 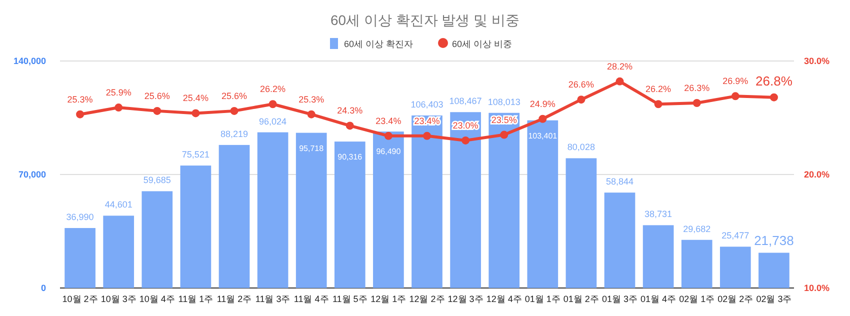 What do you see at coordinates (388, 299) in the screenshot?
I see `x-tick-label: 12월 1주` at bounding box center [388, 299].